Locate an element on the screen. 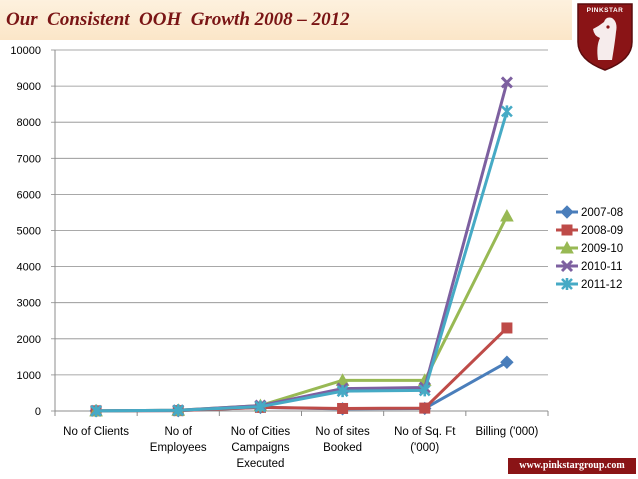 Image resolution: width=638 pixels, height=479 pixels. legend-item: 2011-12 is located at coordinates (589, 284).